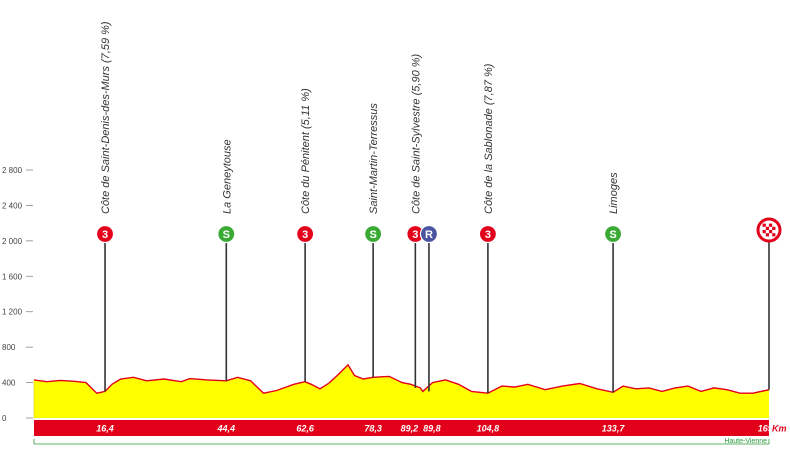 Image resolution: width=790 pixels, height=454 pixels. I want to click on km-bar-fill, so click(401, 428).